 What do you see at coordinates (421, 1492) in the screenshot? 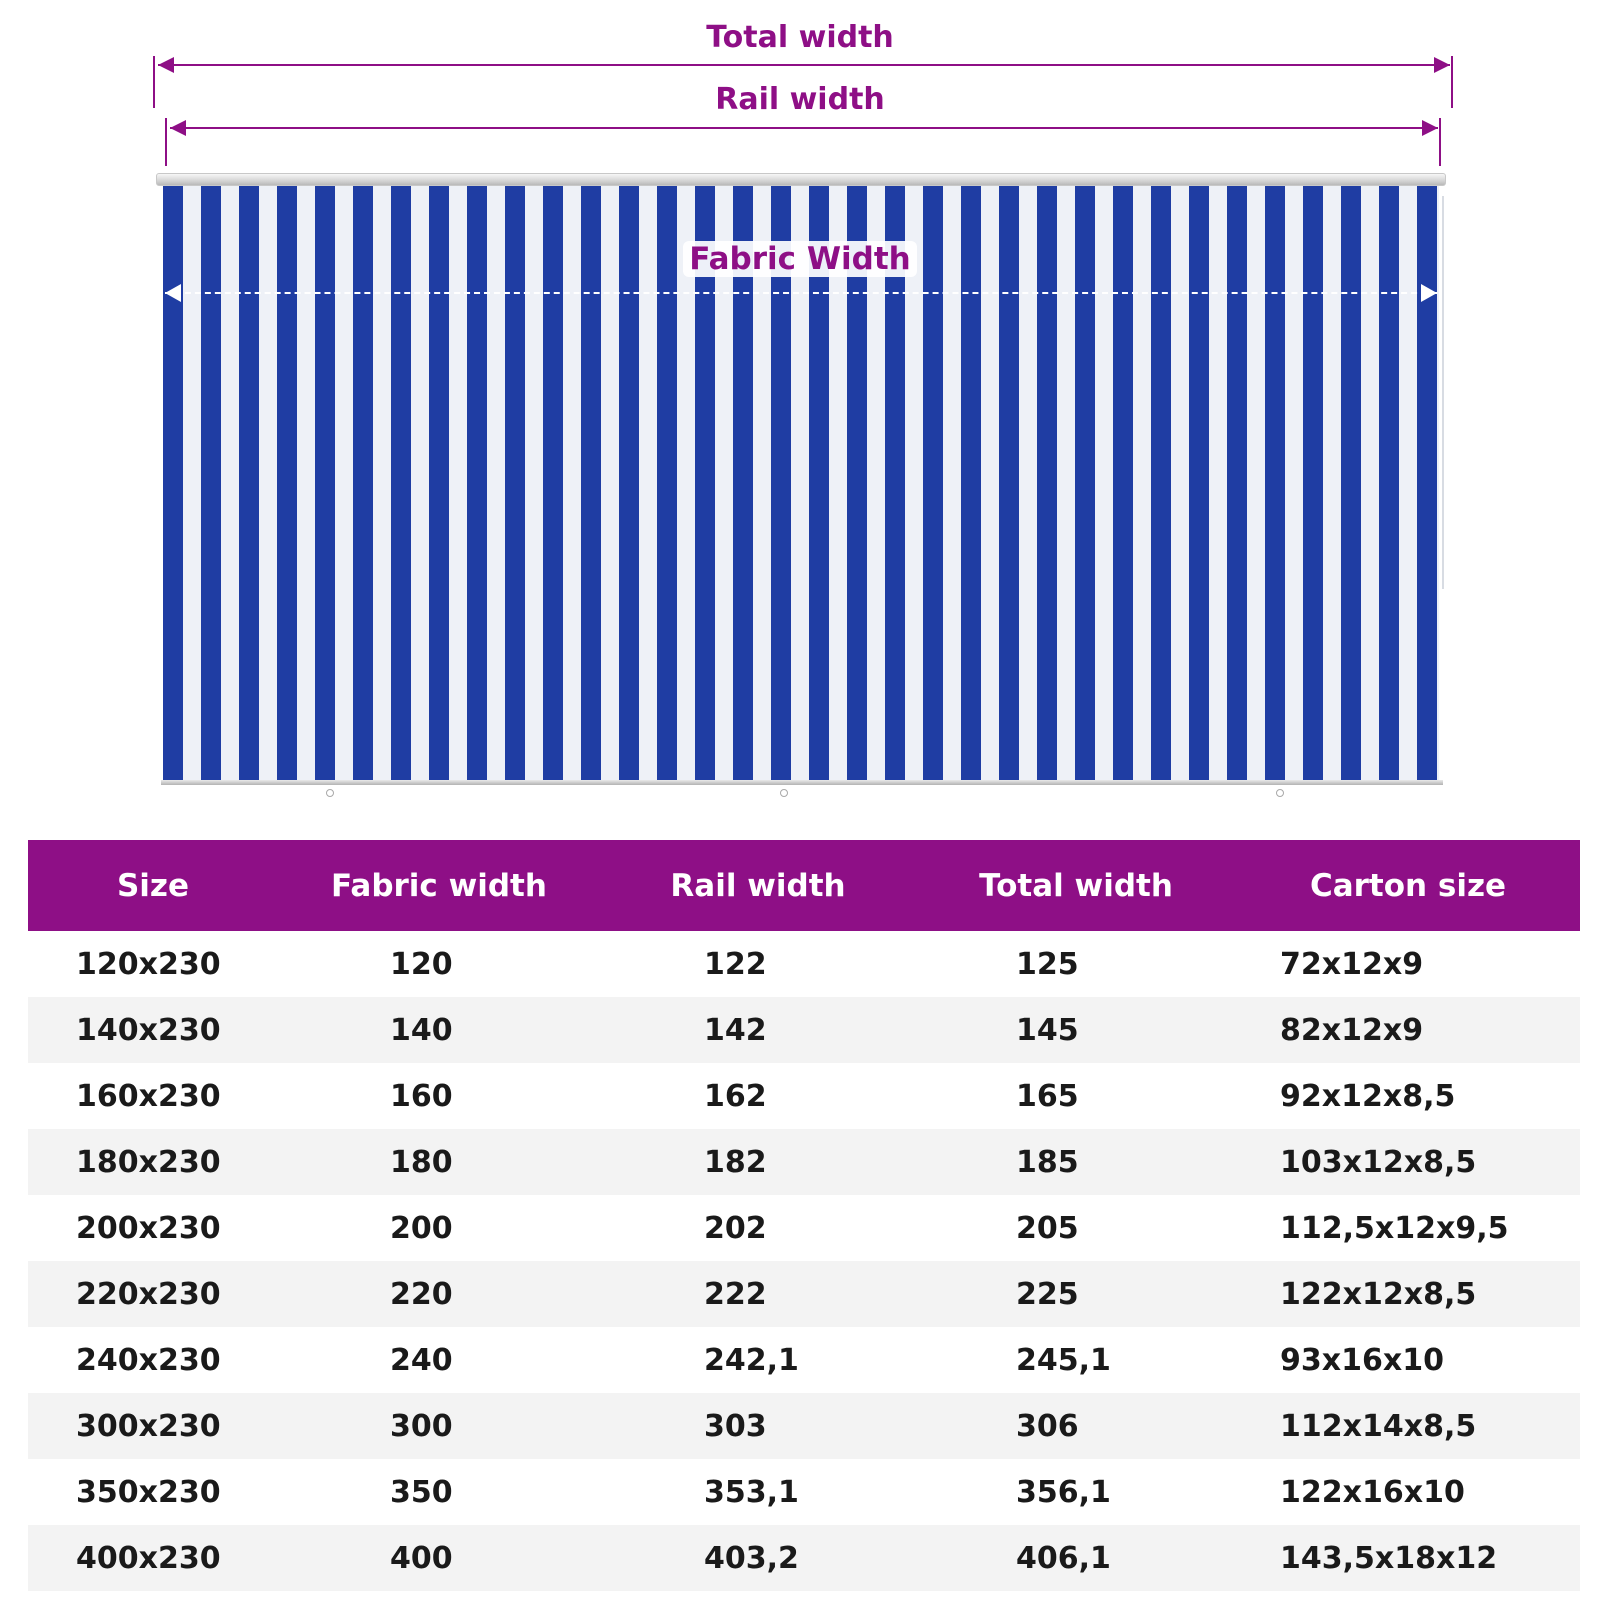
I see `cell-fabric-width: 350` at bounding box center [421, 1492].